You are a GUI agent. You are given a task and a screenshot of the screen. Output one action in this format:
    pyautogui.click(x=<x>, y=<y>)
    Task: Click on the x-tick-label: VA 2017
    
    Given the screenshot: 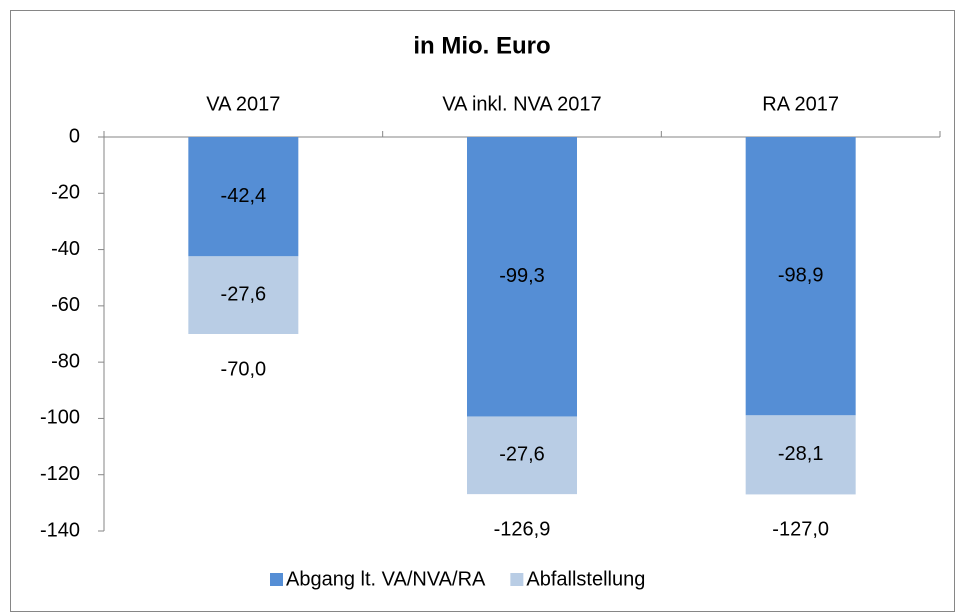 What is the action you would take?
    pyautogui.click(x=243, y=104)
    